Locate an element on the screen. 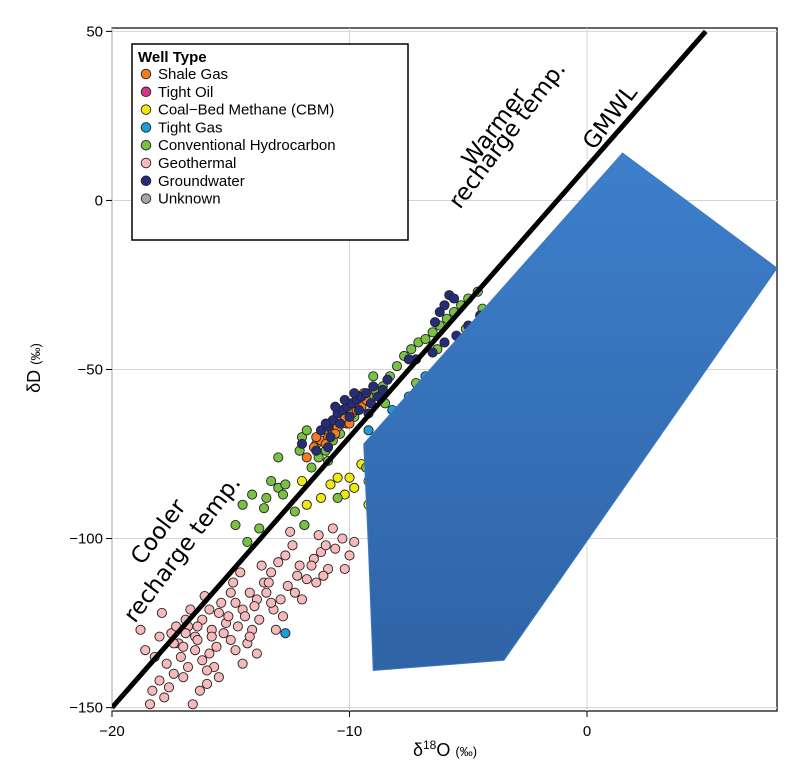 The width and height of the screenshot is (793, 782). x-axis-label-delta: δ is located at coordinates (418, 750).